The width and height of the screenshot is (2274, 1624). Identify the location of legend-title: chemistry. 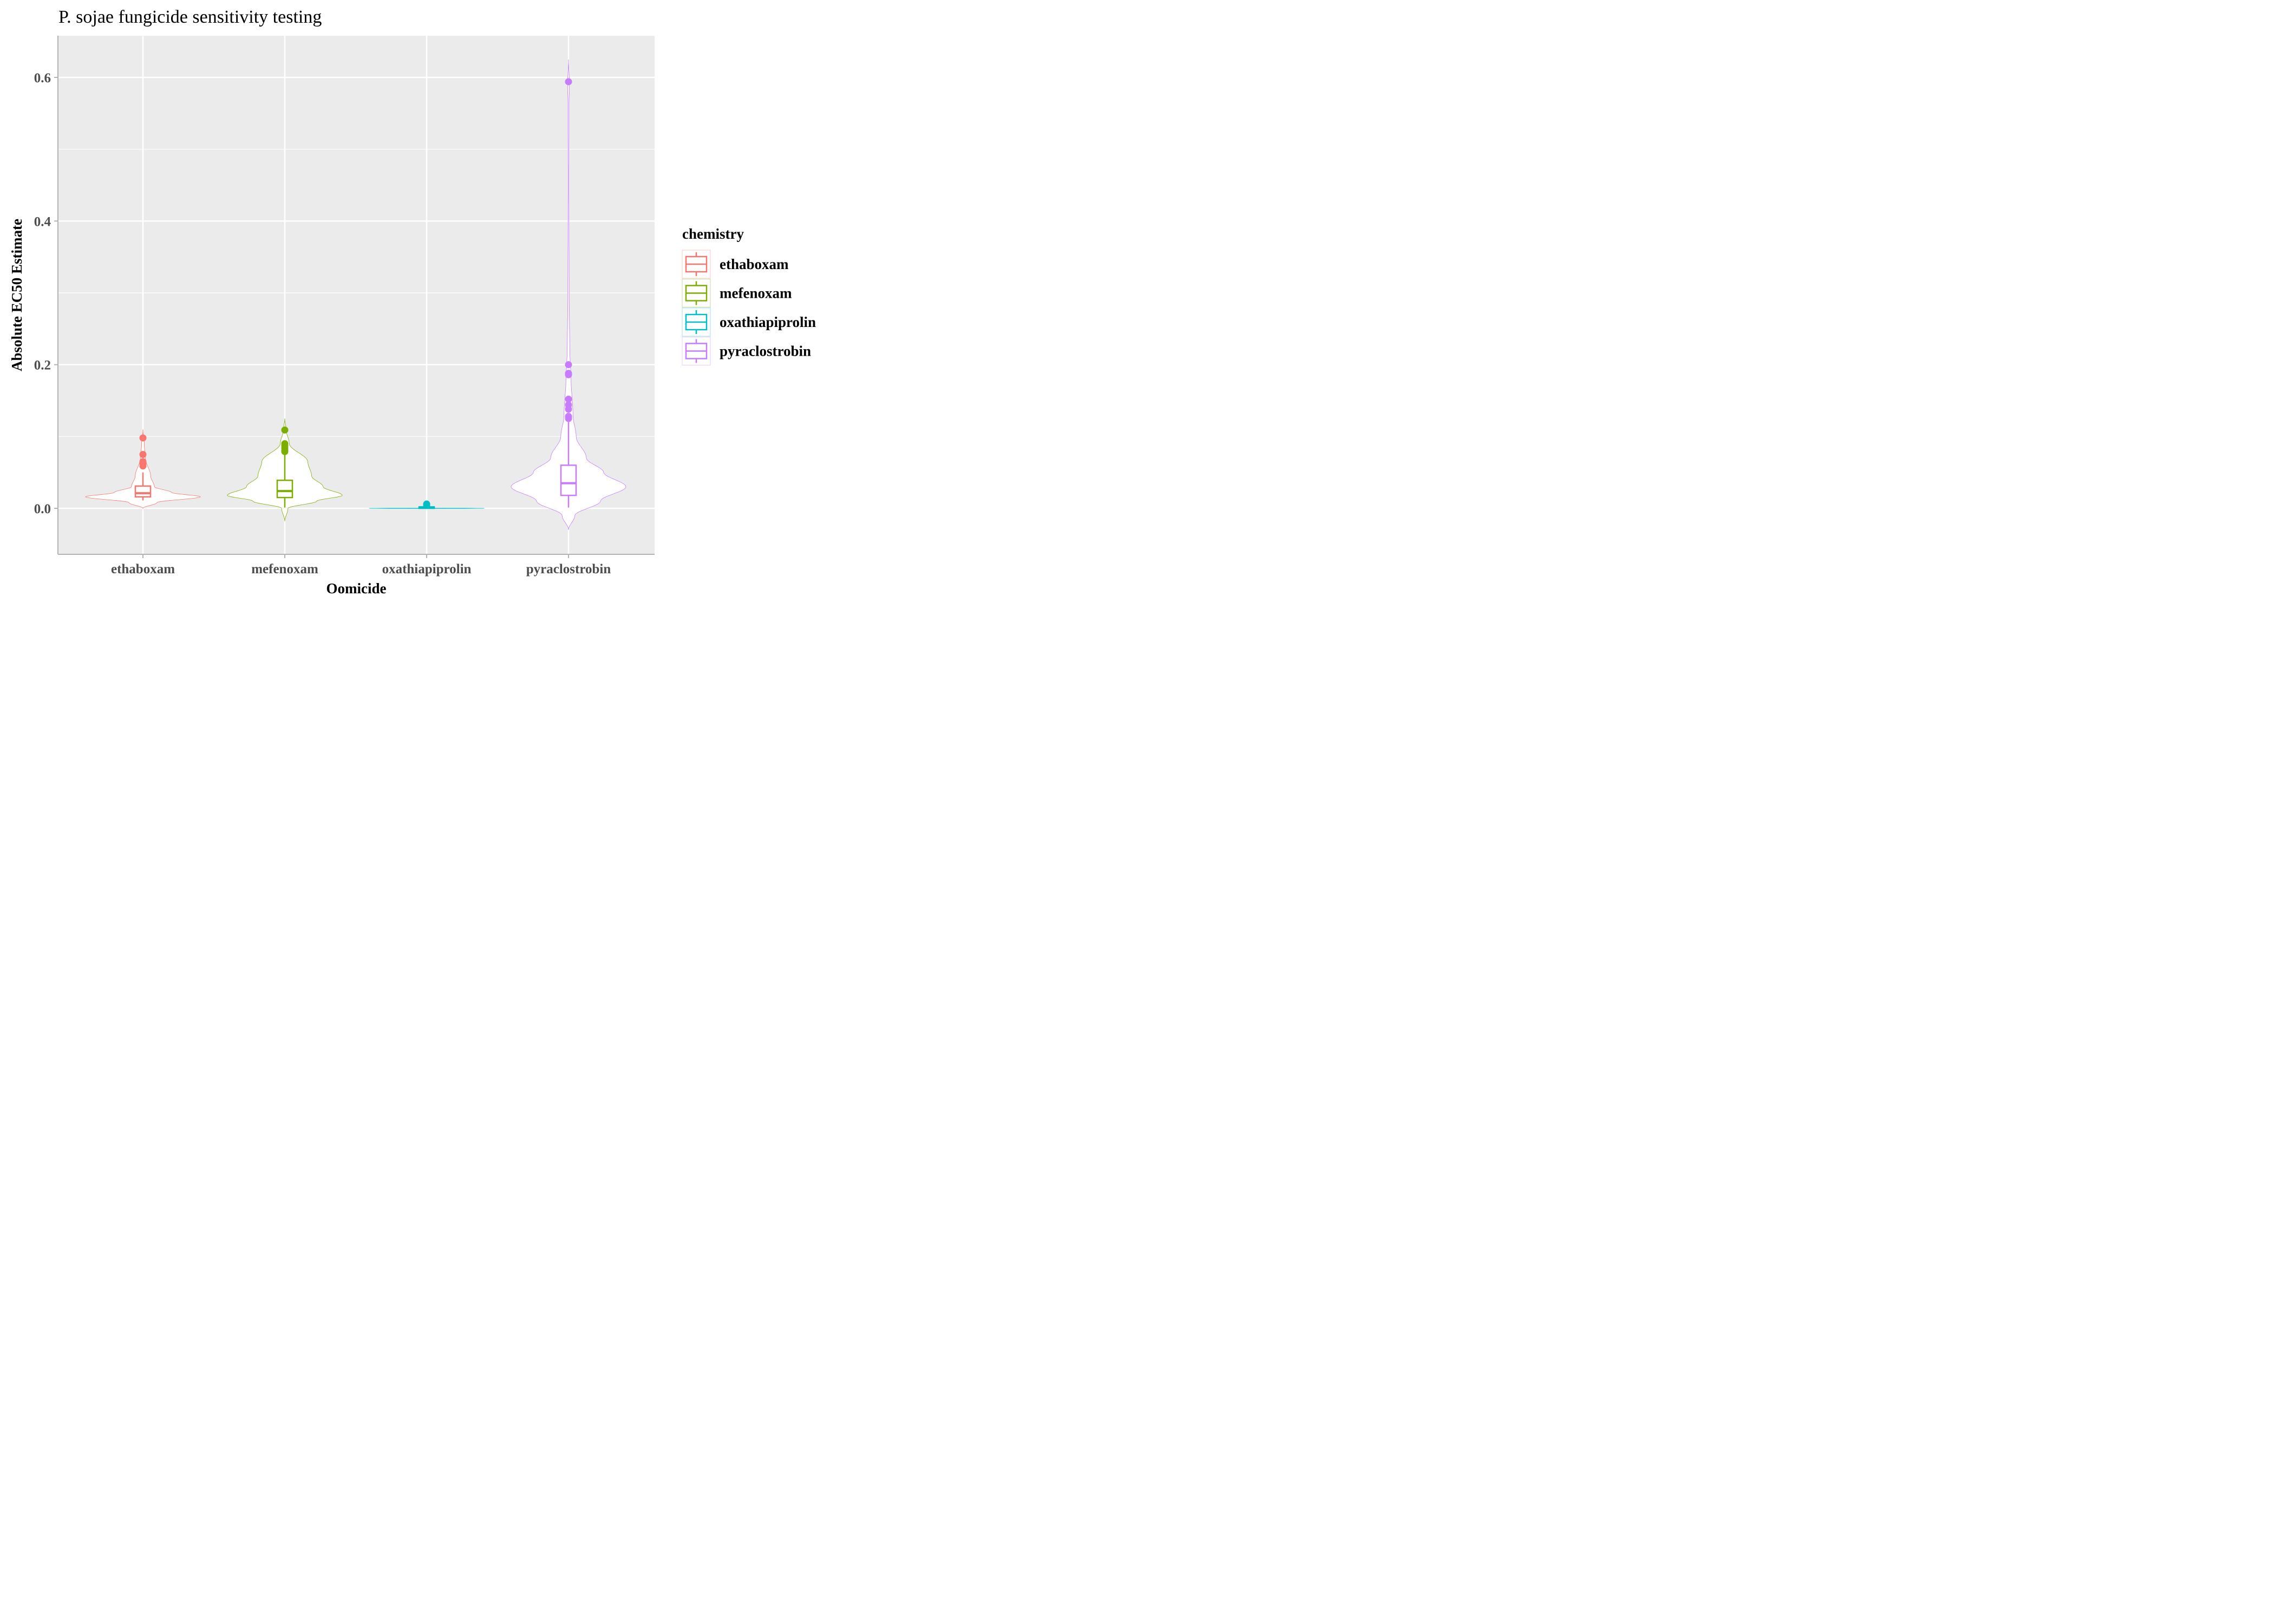
(713, 234).